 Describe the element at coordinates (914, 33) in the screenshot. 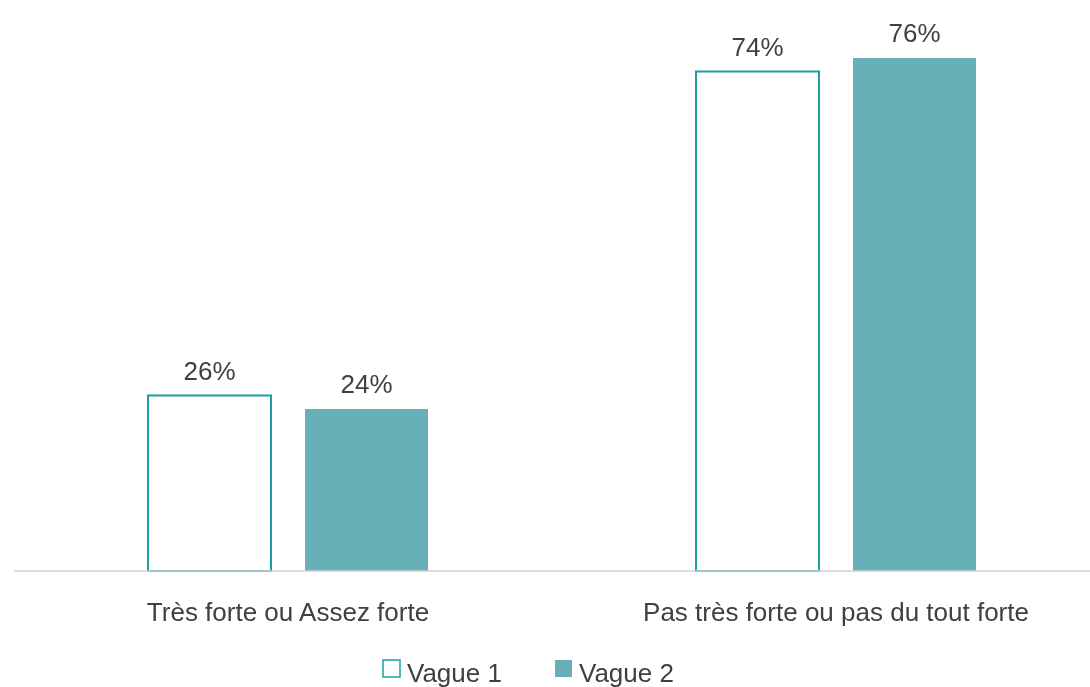

I see `data-label: 76%` at that location.